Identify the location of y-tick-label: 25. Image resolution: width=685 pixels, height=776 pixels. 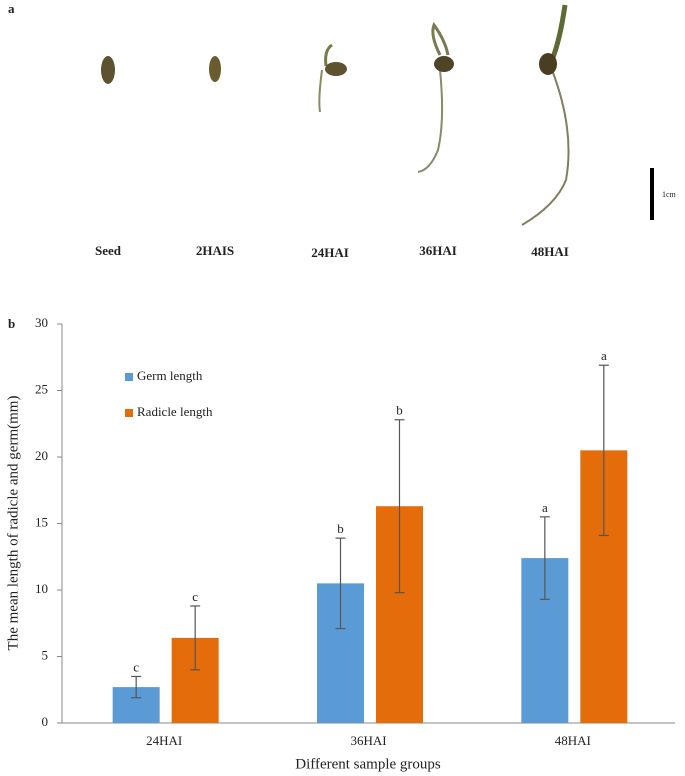
(41, 388).